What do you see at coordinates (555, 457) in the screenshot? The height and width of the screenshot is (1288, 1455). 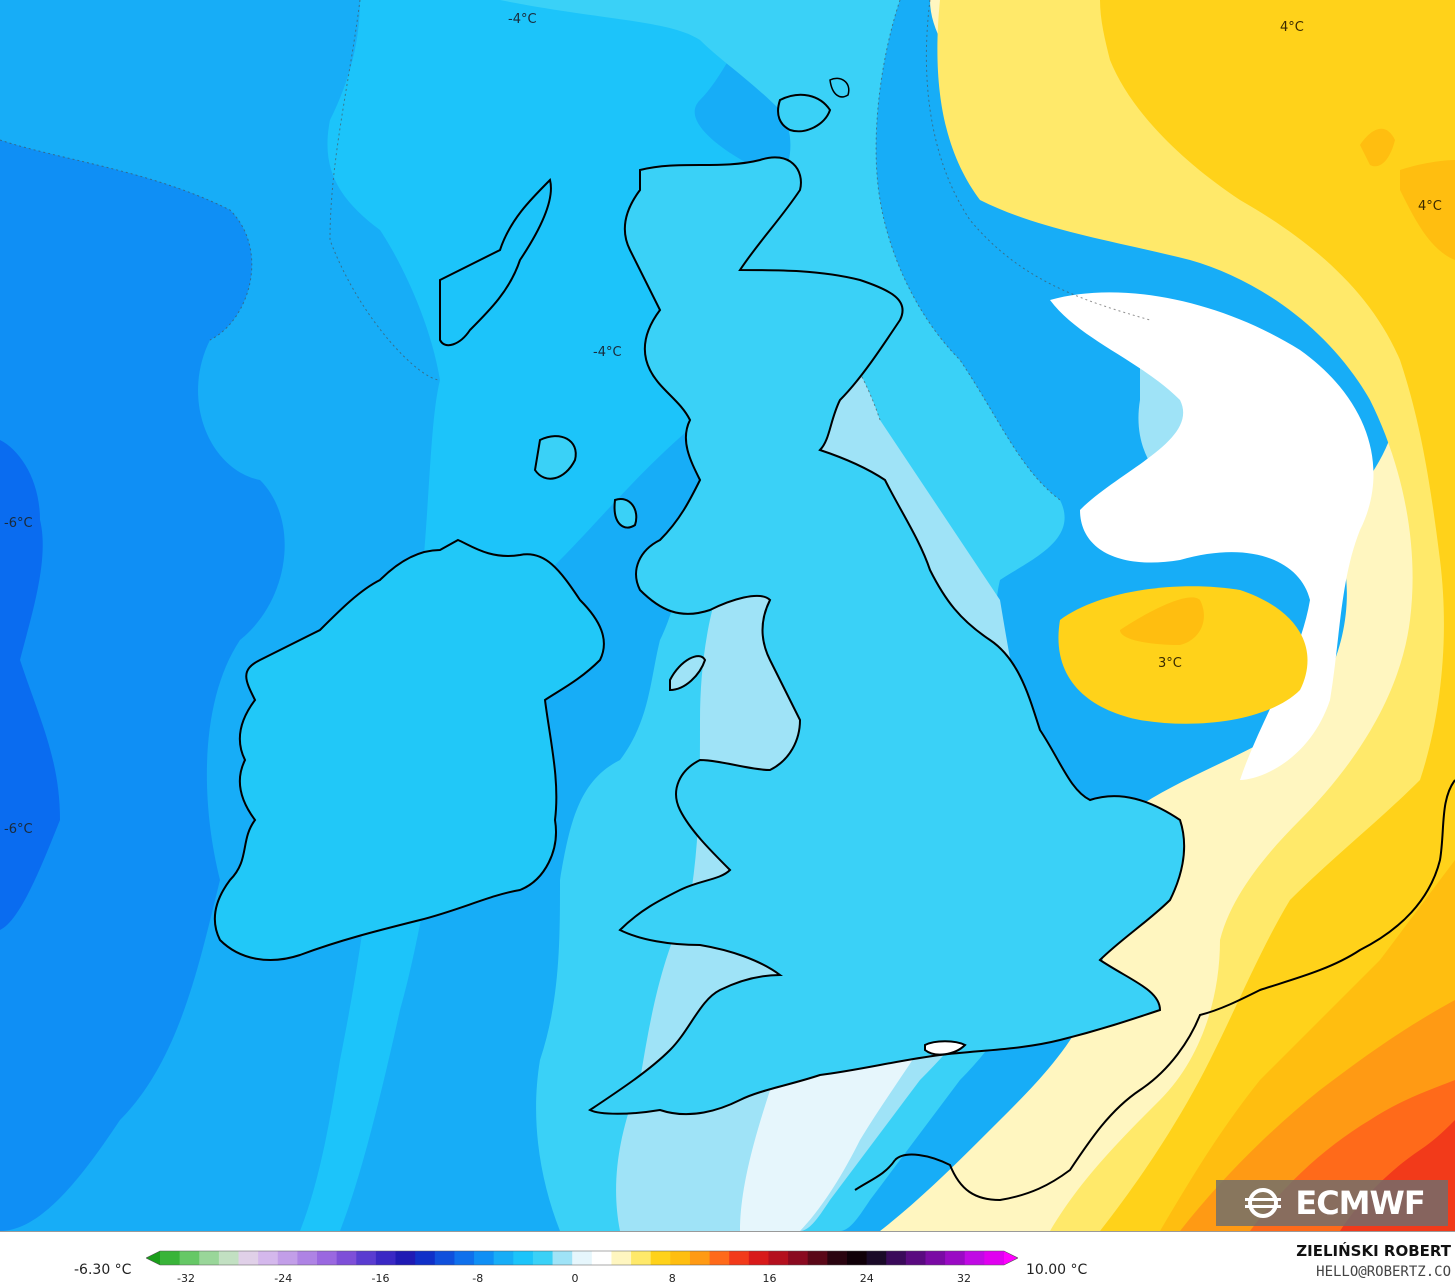 I see `land-islay` at bounding box center [555, 457].